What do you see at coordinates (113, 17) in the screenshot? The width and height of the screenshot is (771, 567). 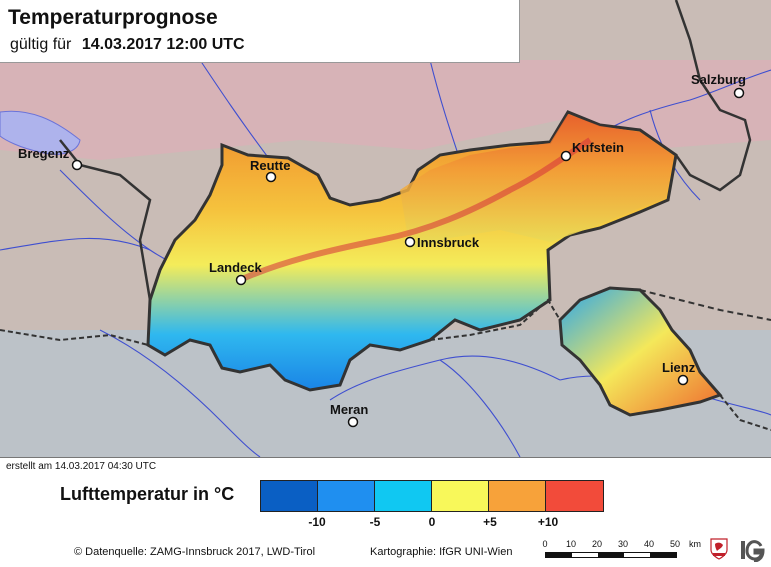 I see `map-title: Temperaturprognose` at bounding box center [113, 17].